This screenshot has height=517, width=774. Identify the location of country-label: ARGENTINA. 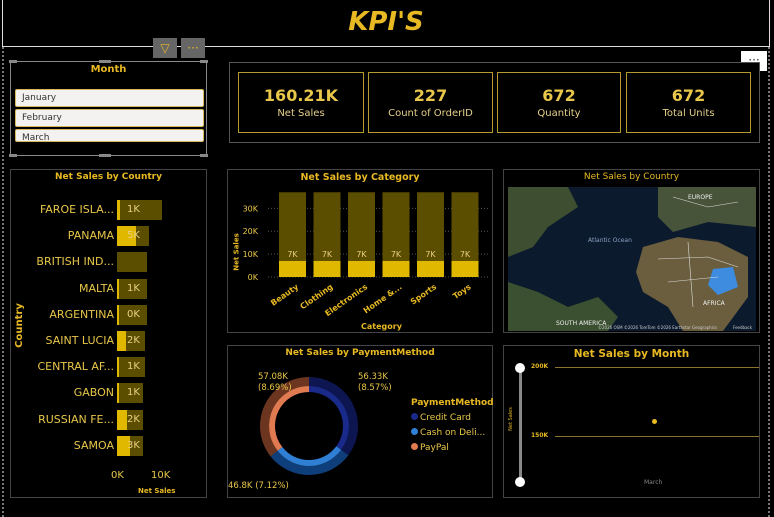
(81, 314).